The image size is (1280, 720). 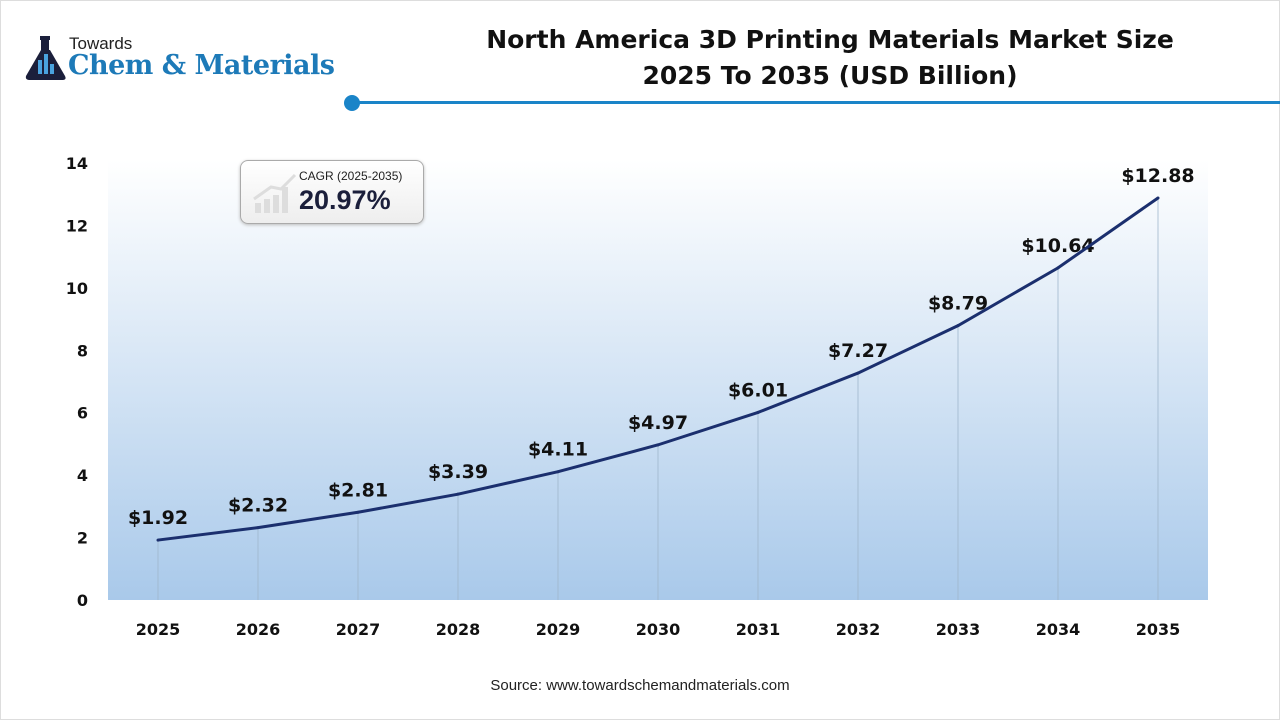 I want to click on y-tick-label: 2, so click(x=82, y=538).